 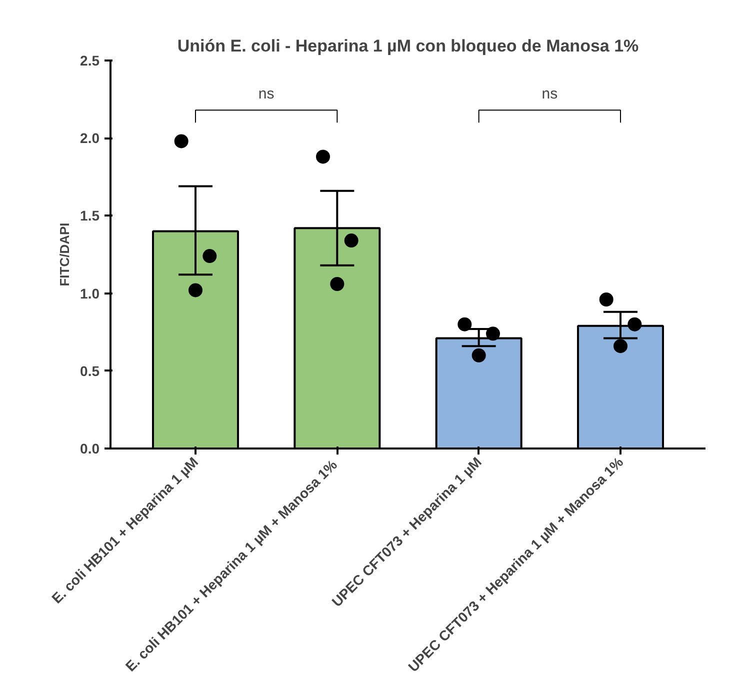 What do you see at coordinates (408, 46) in the screenshot?
I see `chart-title: Unión E. coli - Heparina 1 µM con bloqueo de Manosa 1%` at bounding box center [408, 46].